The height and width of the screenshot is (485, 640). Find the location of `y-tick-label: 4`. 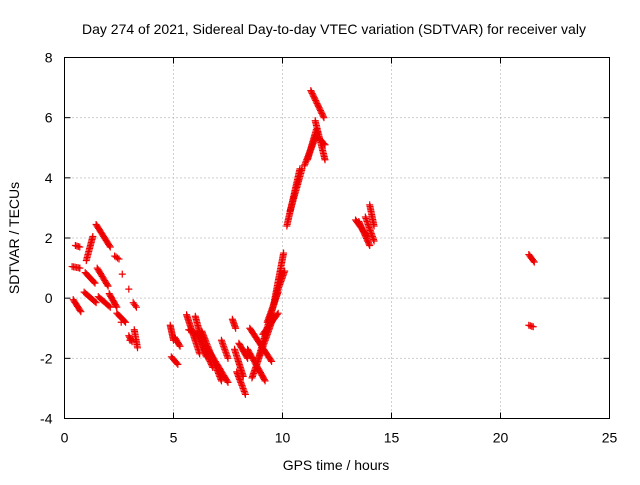

y-tick-label: 4 is located at coordinates (49, 178).